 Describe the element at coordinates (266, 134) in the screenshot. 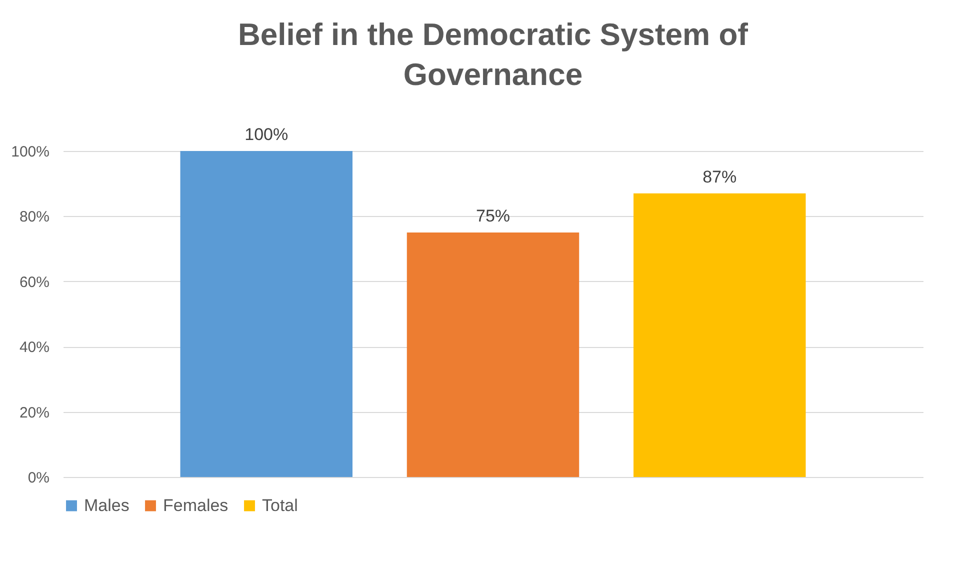

I see `data-label: 100%` at that location.